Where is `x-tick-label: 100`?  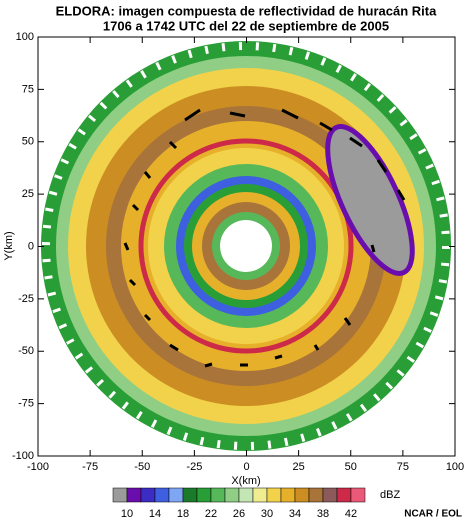 x-tick-label: 100 is located at coordinates (455, 467).